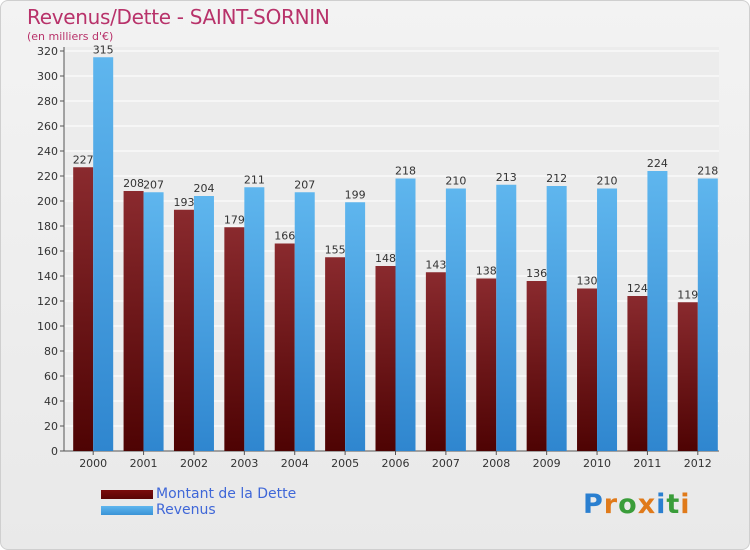 Image resolution: width=750 pixels, height=550 pixels. Describe the element at coordinates (127, 510) in the screenshot. I see `legend-swatch-revenus` at that location.